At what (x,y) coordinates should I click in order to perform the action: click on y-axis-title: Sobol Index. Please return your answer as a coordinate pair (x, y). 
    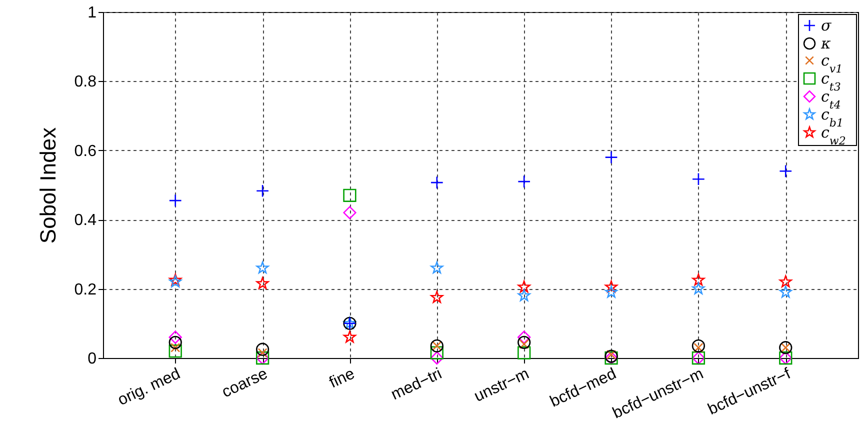
    Looking at the image, I should click on (47, 185).